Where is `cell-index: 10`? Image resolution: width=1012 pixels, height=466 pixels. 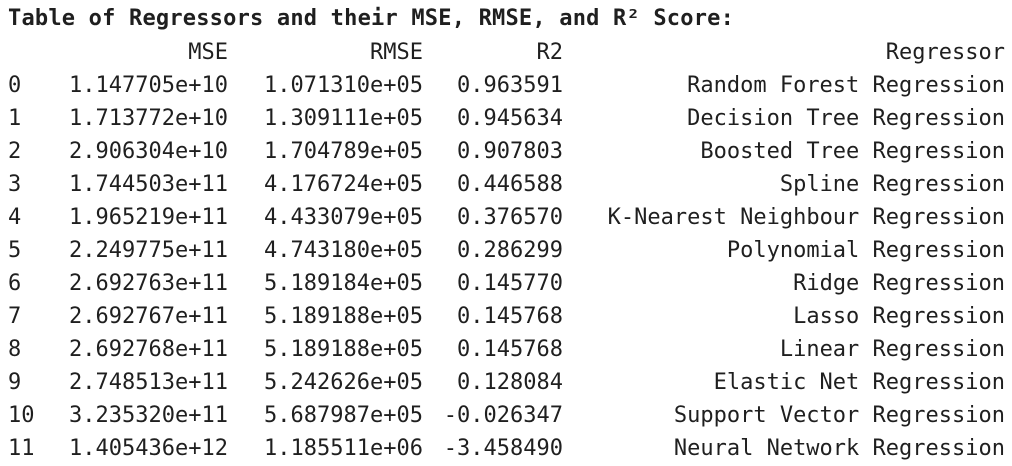
cell-index: 10 is located at coordinates (21, 415).